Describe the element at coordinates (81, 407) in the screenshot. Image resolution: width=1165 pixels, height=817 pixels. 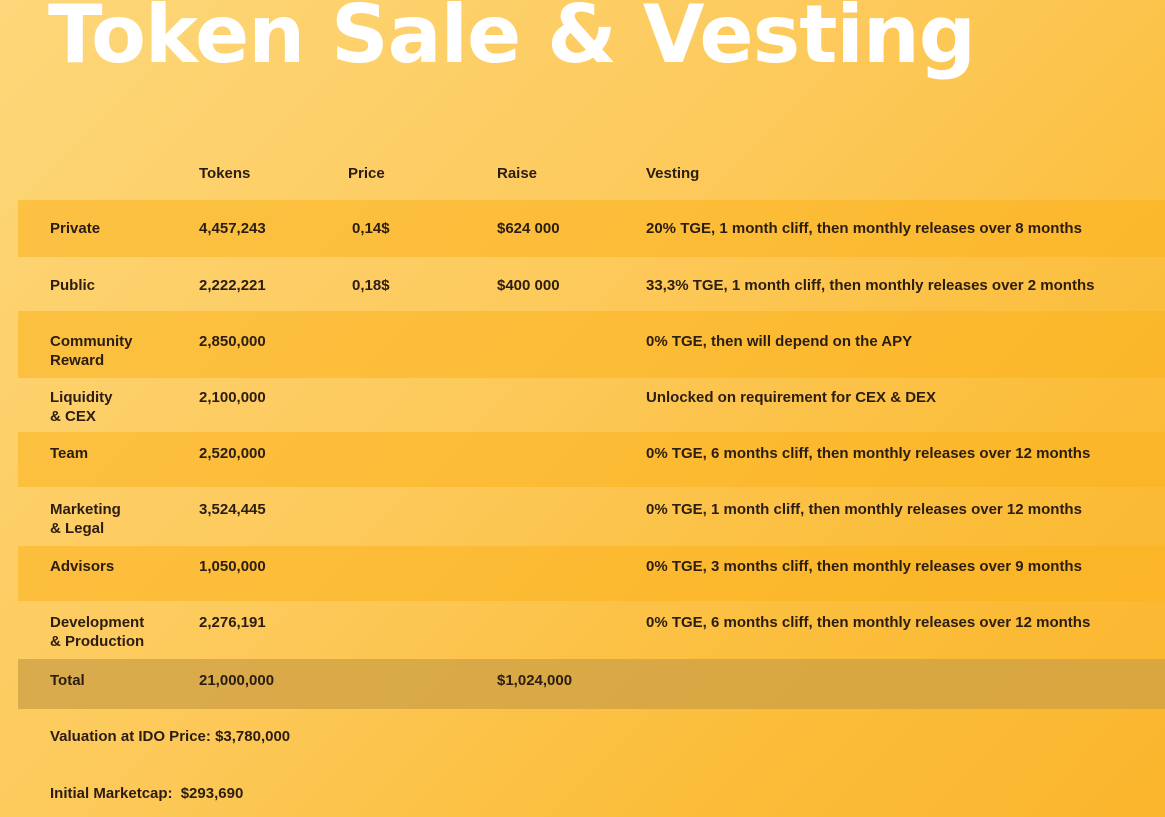
I see `row-label: Liquidity & CEX` at that location.